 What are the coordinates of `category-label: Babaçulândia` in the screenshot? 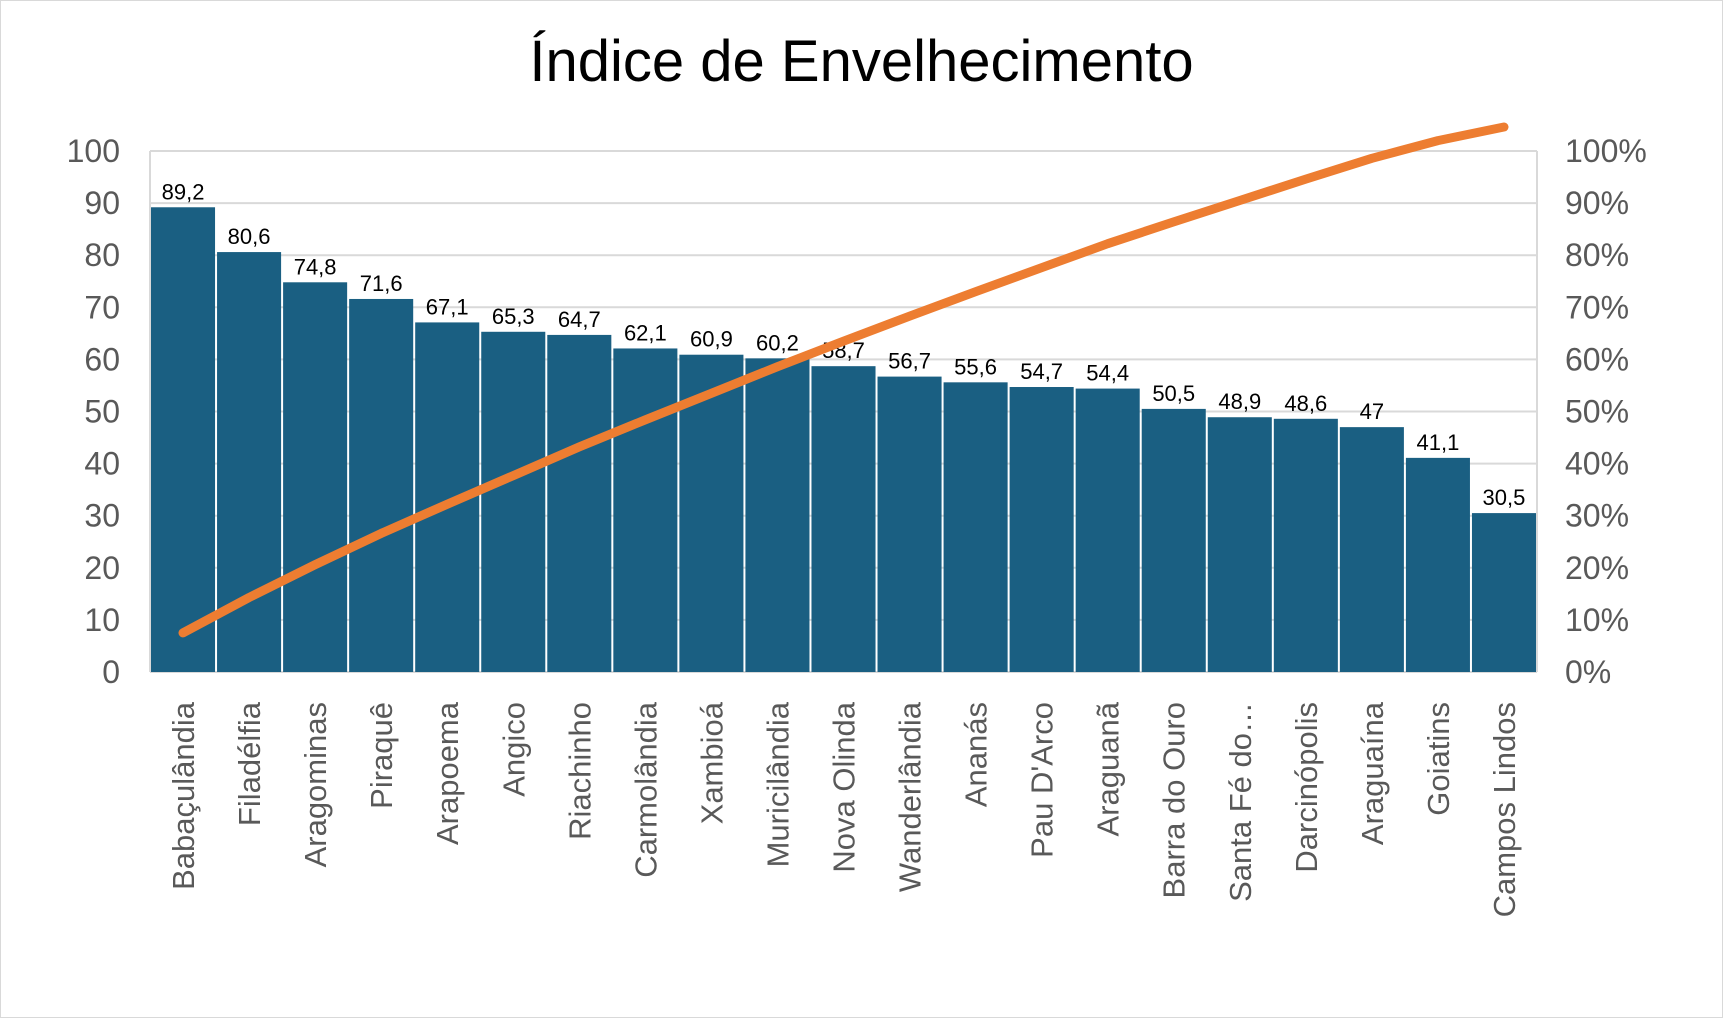 It's located at (183, 795).